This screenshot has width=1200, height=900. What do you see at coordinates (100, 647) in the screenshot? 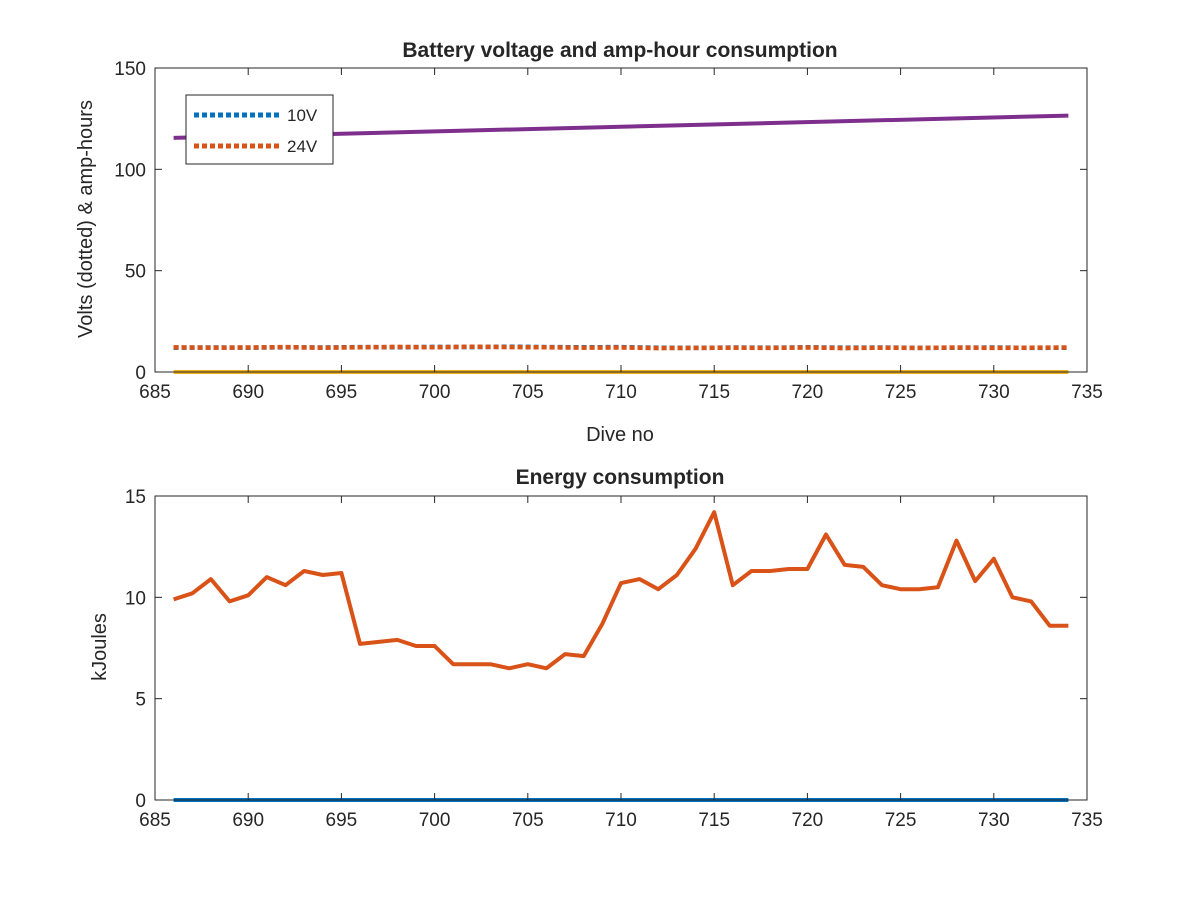
I see `y-axis-label: kJoules` at bounding box center [100, 647].